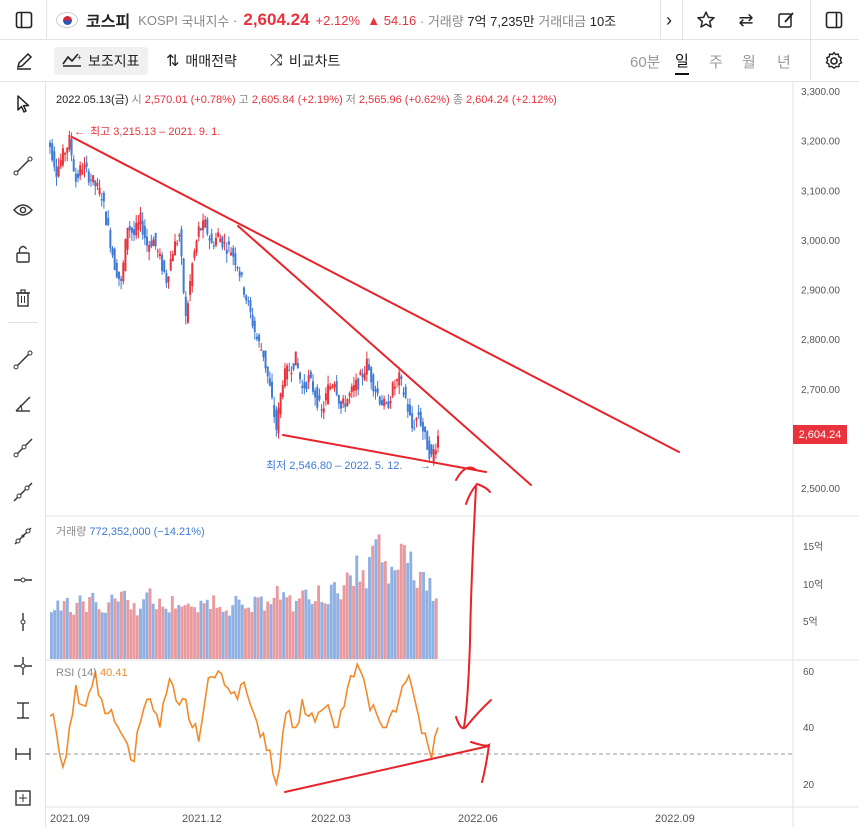  Describe the element at coordinates (384, 355) in the screenshot. I see `trendline-upper-short` at that location.